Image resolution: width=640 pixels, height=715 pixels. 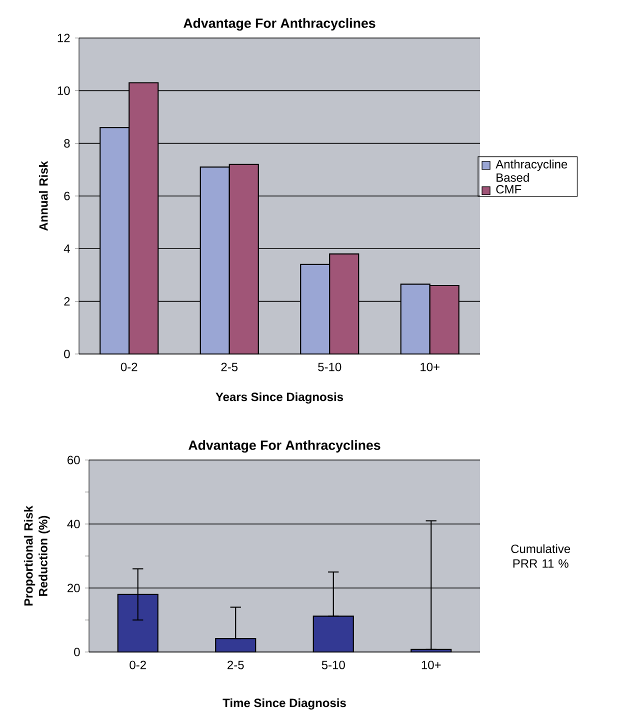 I want to click on y-tick-label: 4, so click(x=67, y=248).